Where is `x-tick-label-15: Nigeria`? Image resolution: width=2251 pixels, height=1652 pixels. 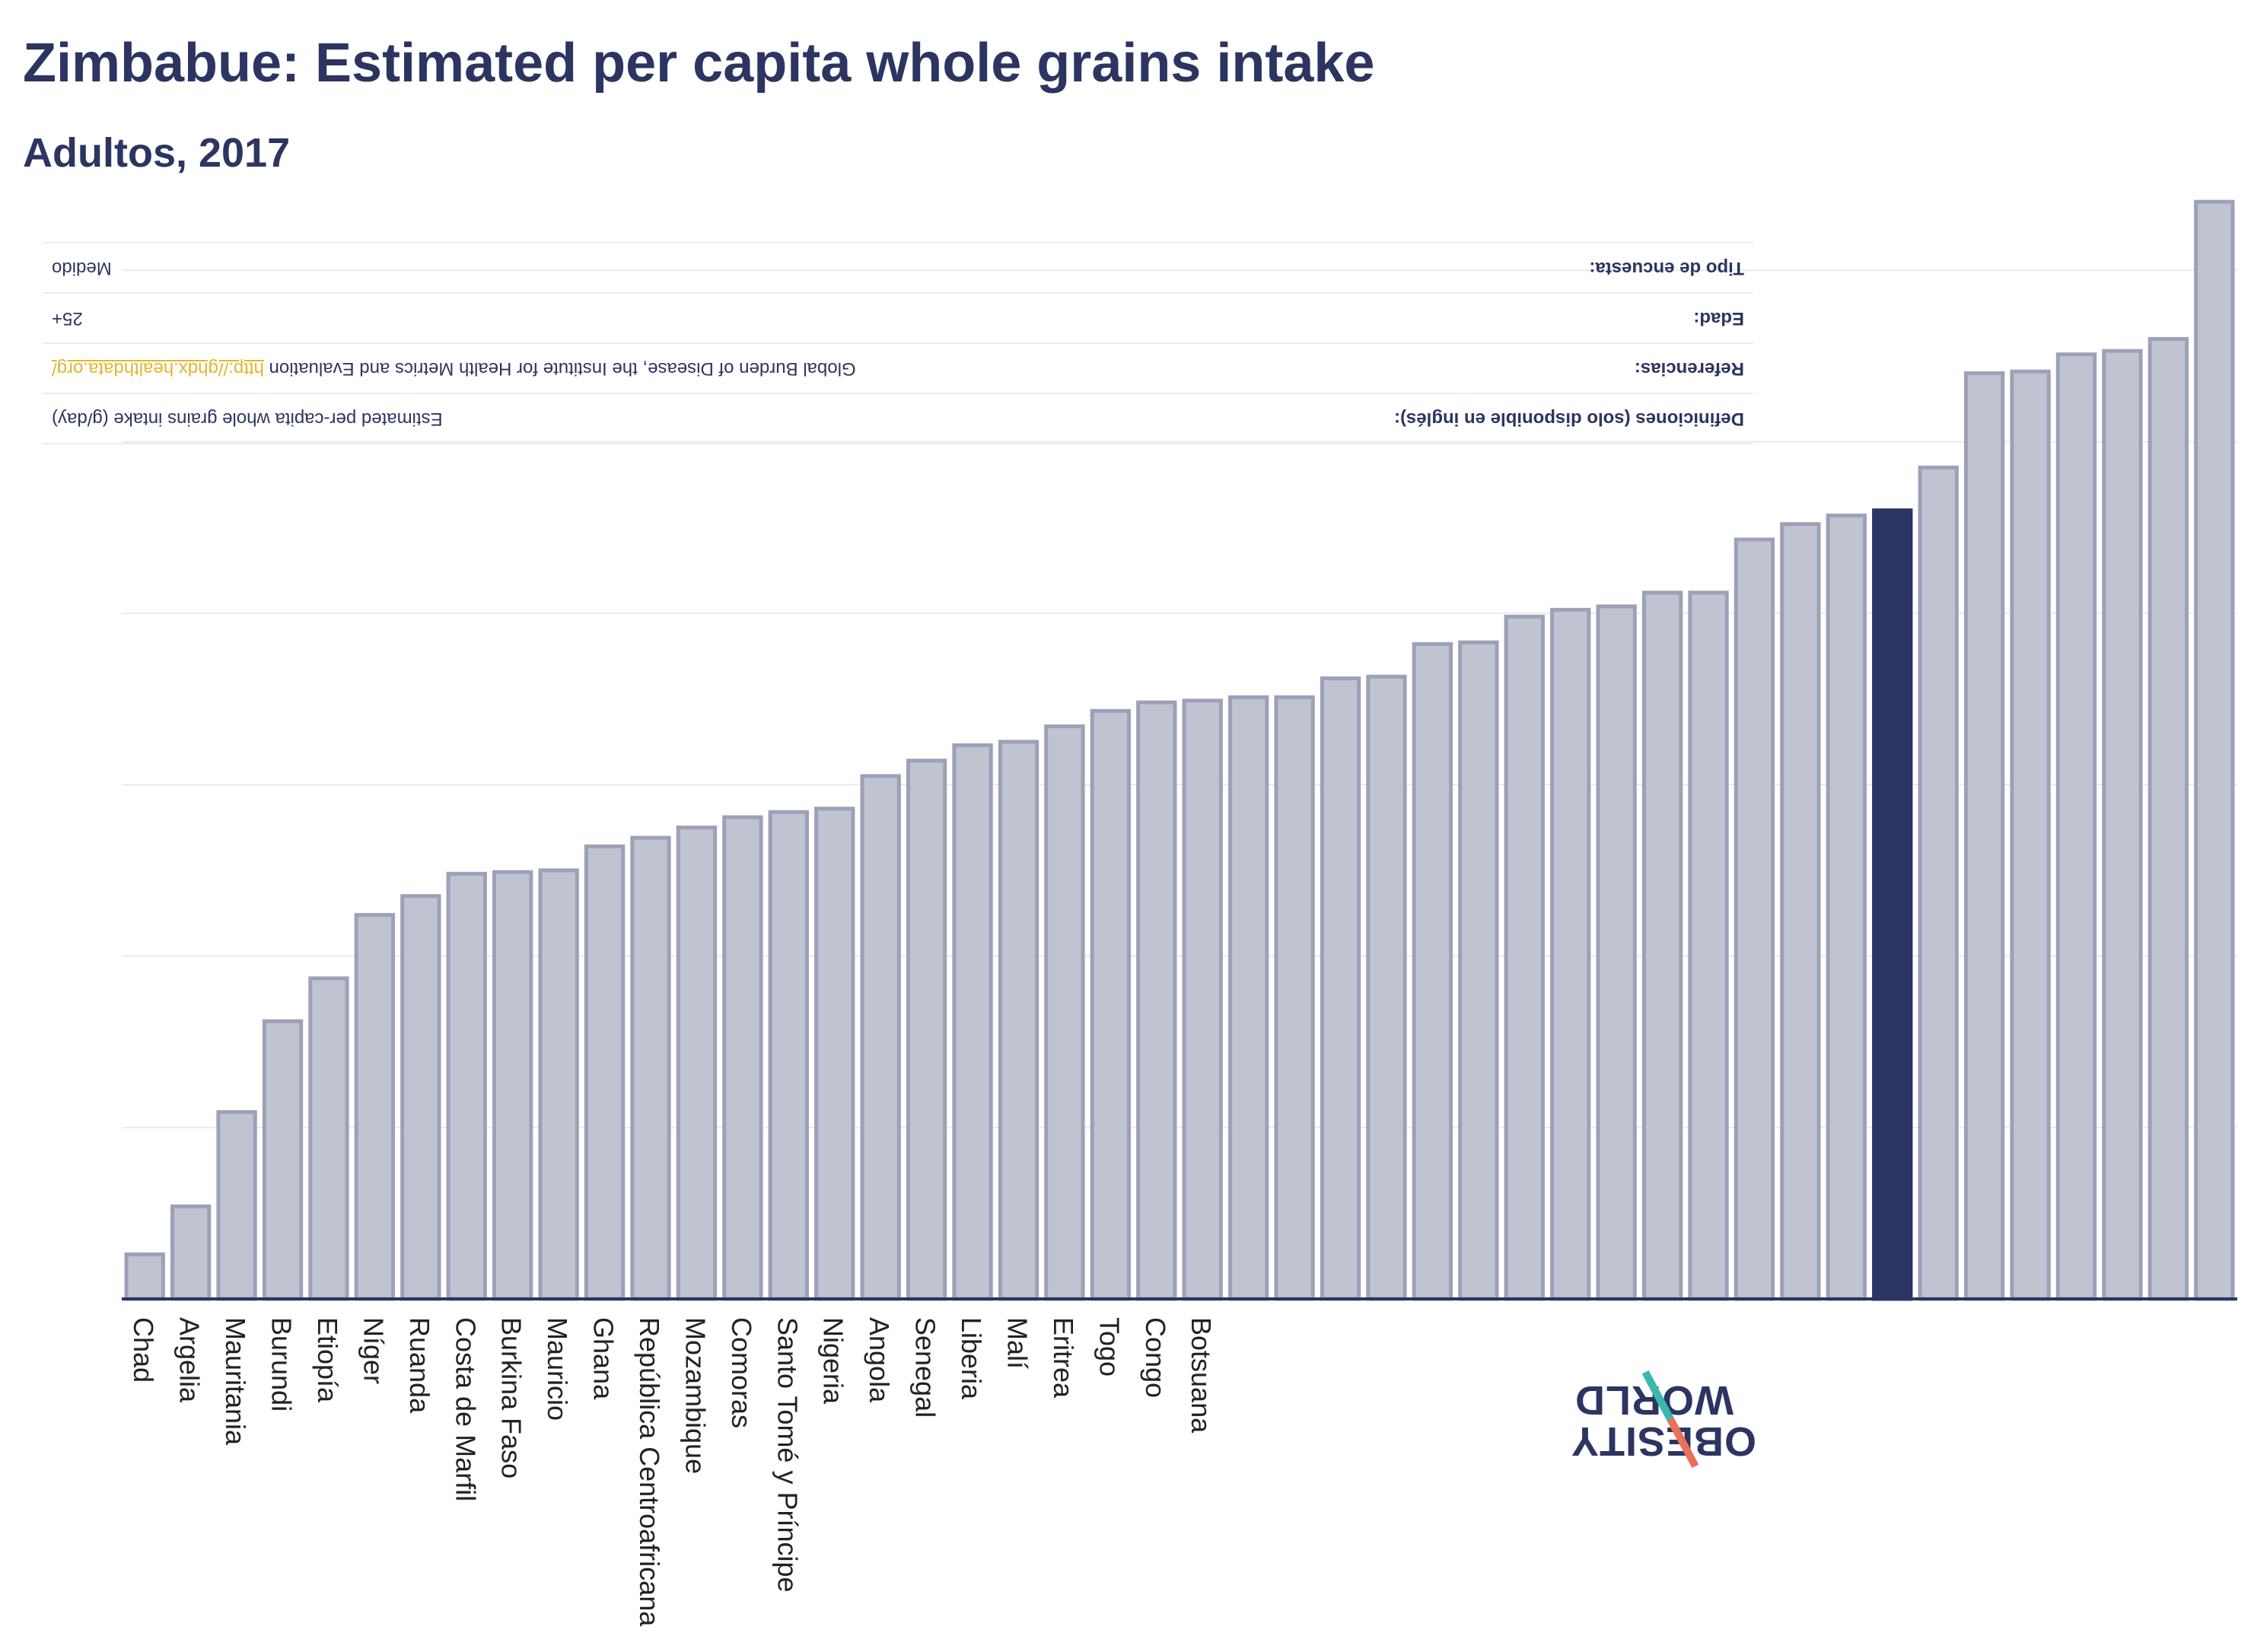 x-tick-label-15: Nigeria is located at coordinates (833, 1361).